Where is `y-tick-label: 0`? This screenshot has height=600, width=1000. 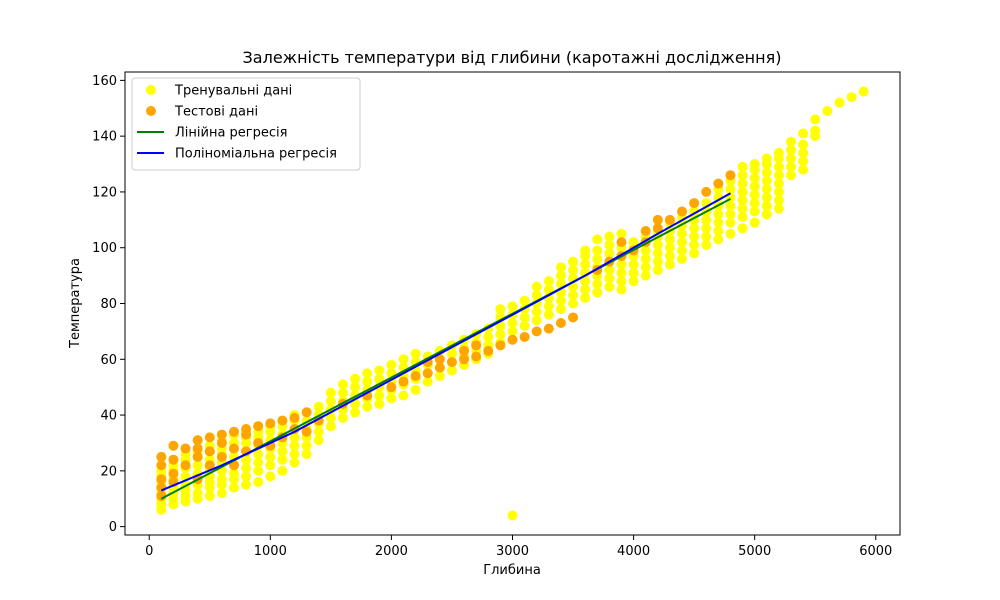
y-tick-label: 0 is located at coordinates (113, 527).